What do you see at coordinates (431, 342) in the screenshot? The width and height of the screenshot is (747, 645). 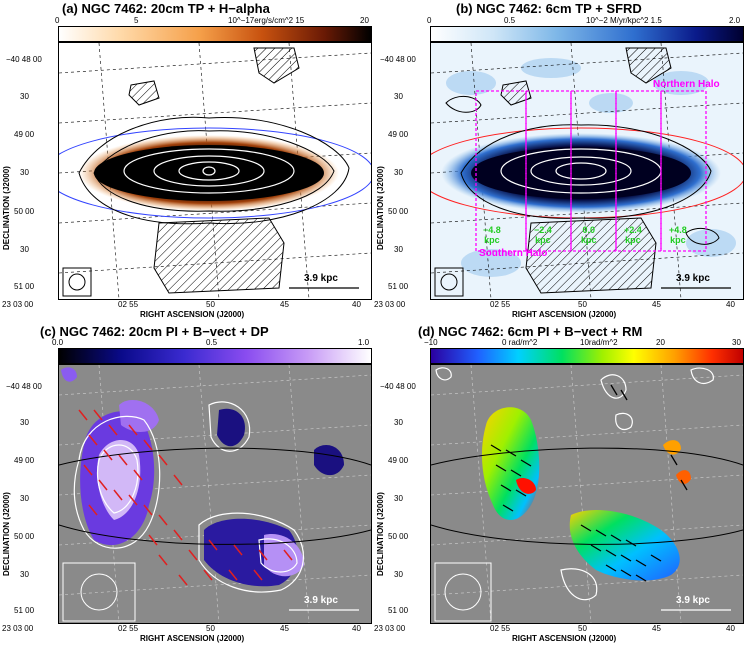 I see `colorbar-tick: −10` at bounding box center [431, 342].